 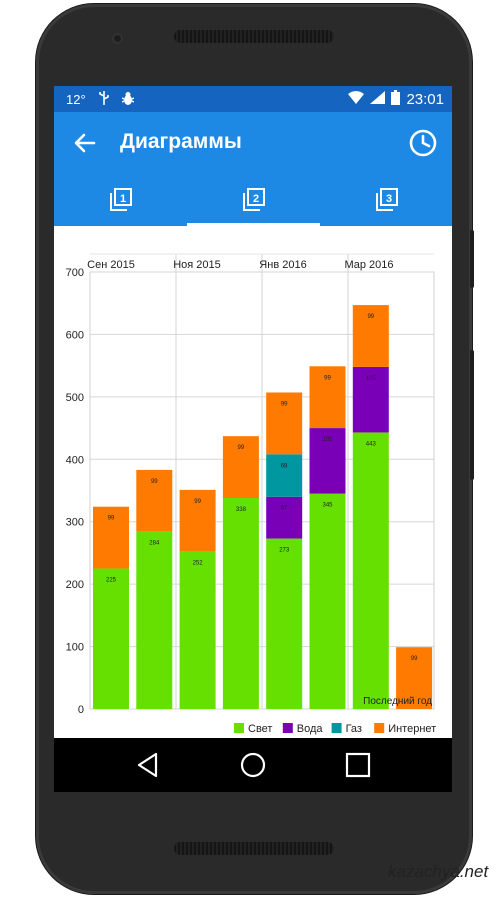 I want to click on tab-bar: 1 2 3, so click(x=253, y=200).